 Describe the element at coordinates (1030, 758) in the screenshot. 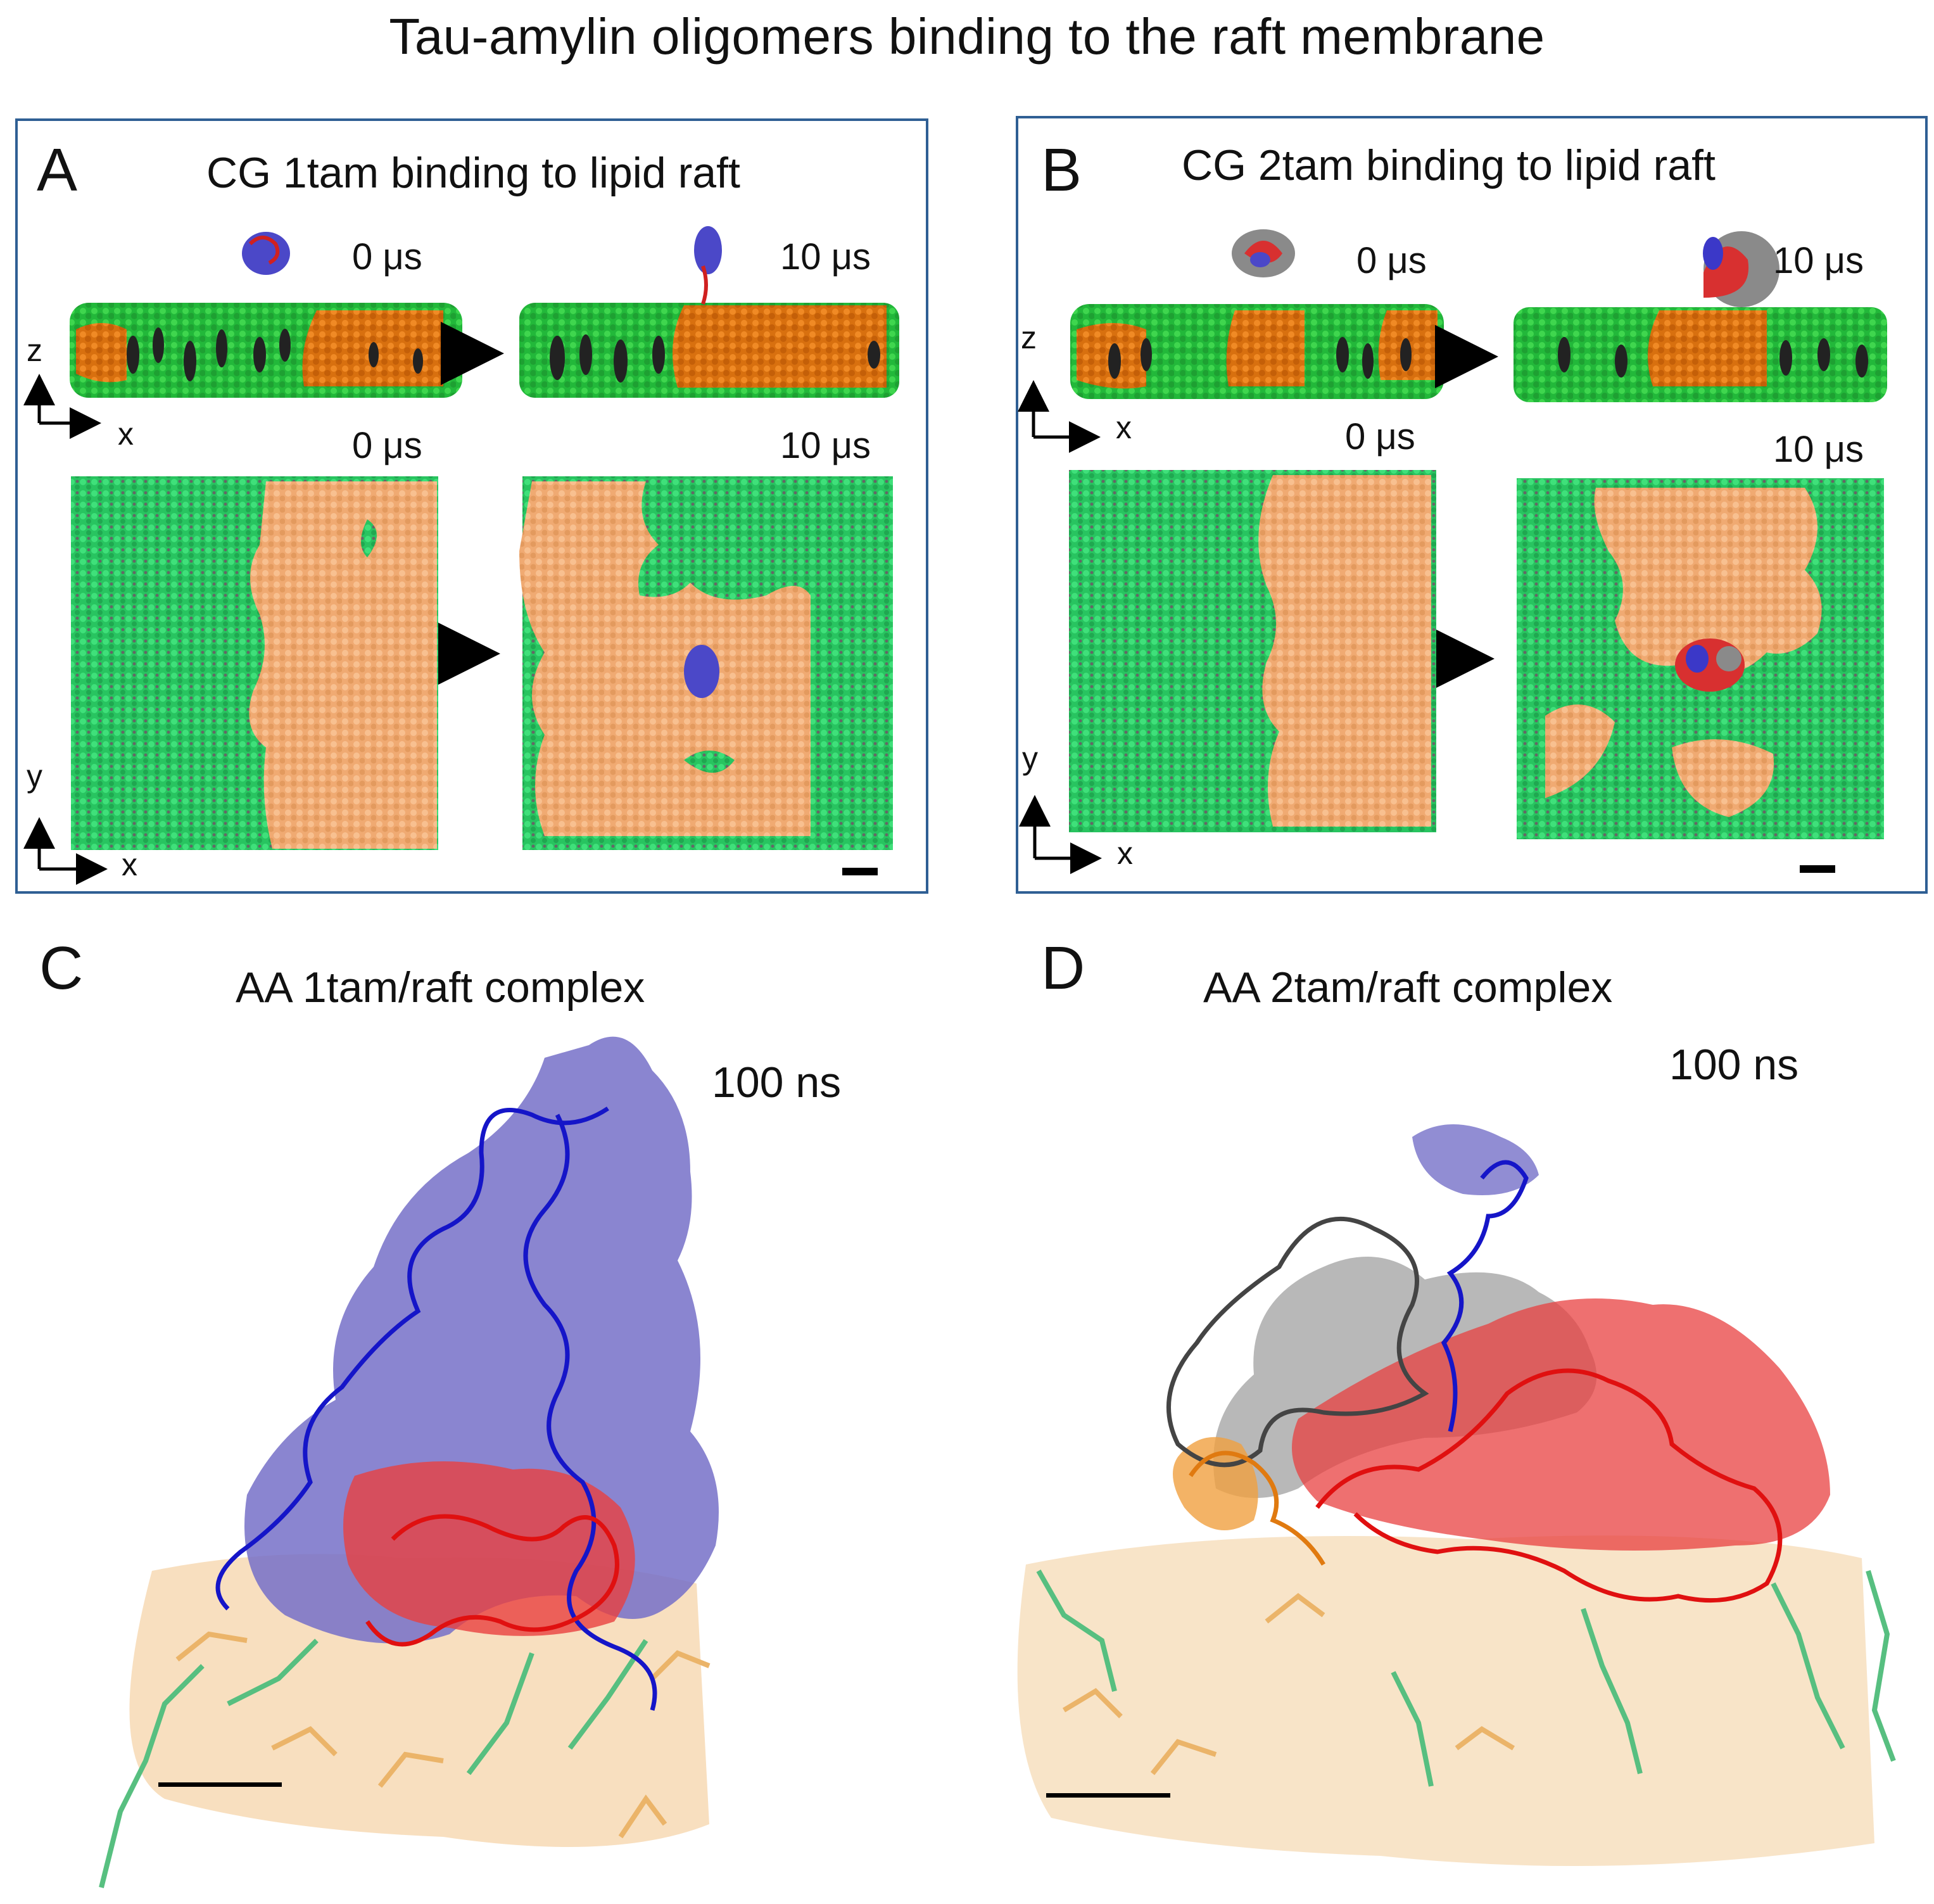

I see `panel-b-top-axis-y: y` at that location.